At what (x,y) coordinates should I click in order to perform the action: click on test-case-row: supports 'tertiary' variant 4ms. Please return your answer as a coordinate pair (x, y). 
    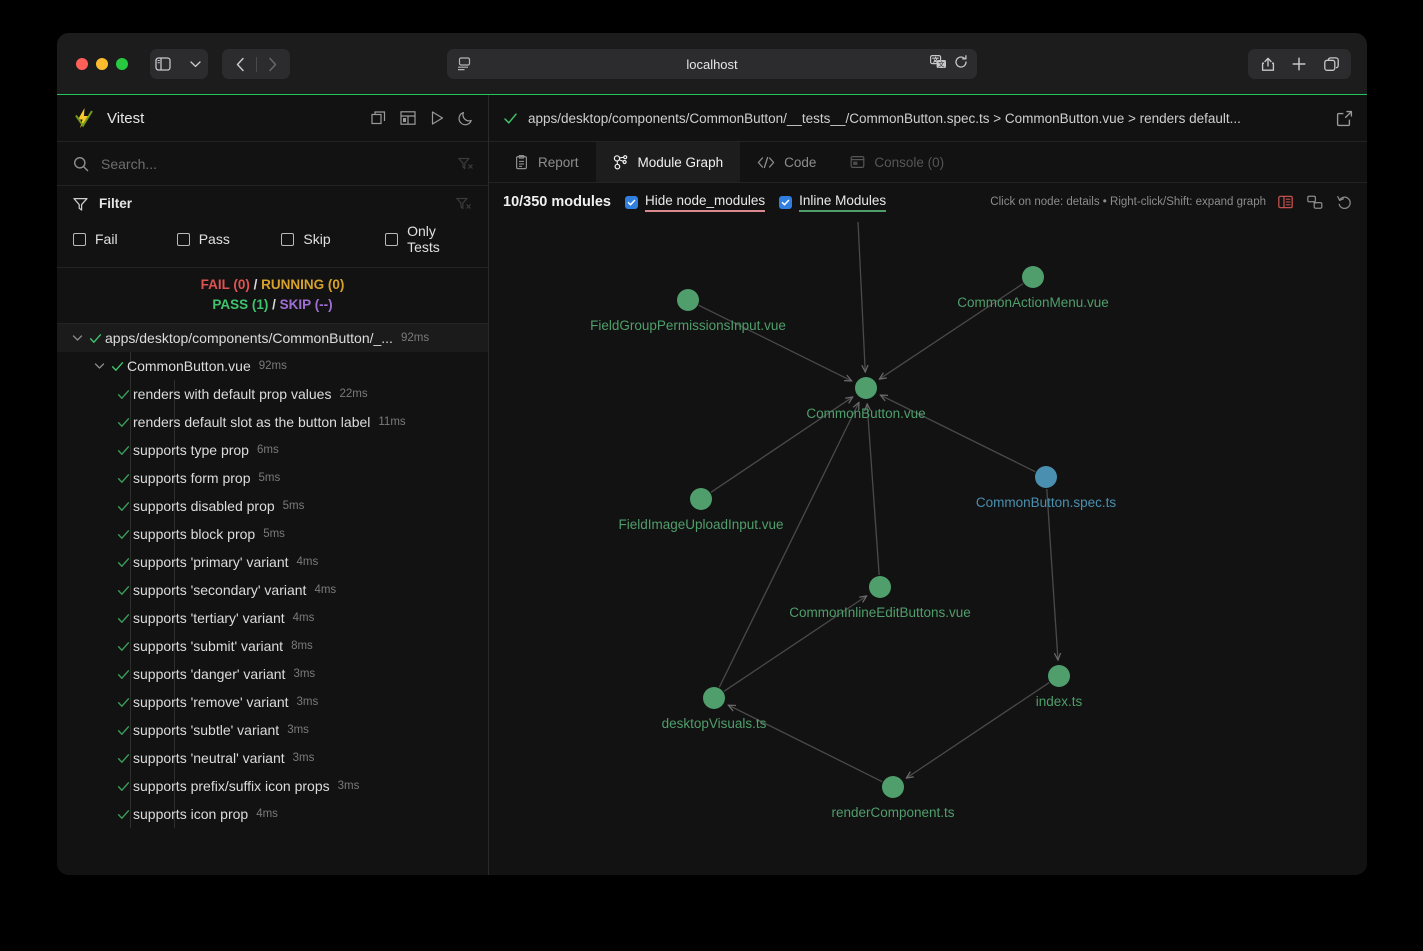
    Looking at the image, I should click on (272, 618).